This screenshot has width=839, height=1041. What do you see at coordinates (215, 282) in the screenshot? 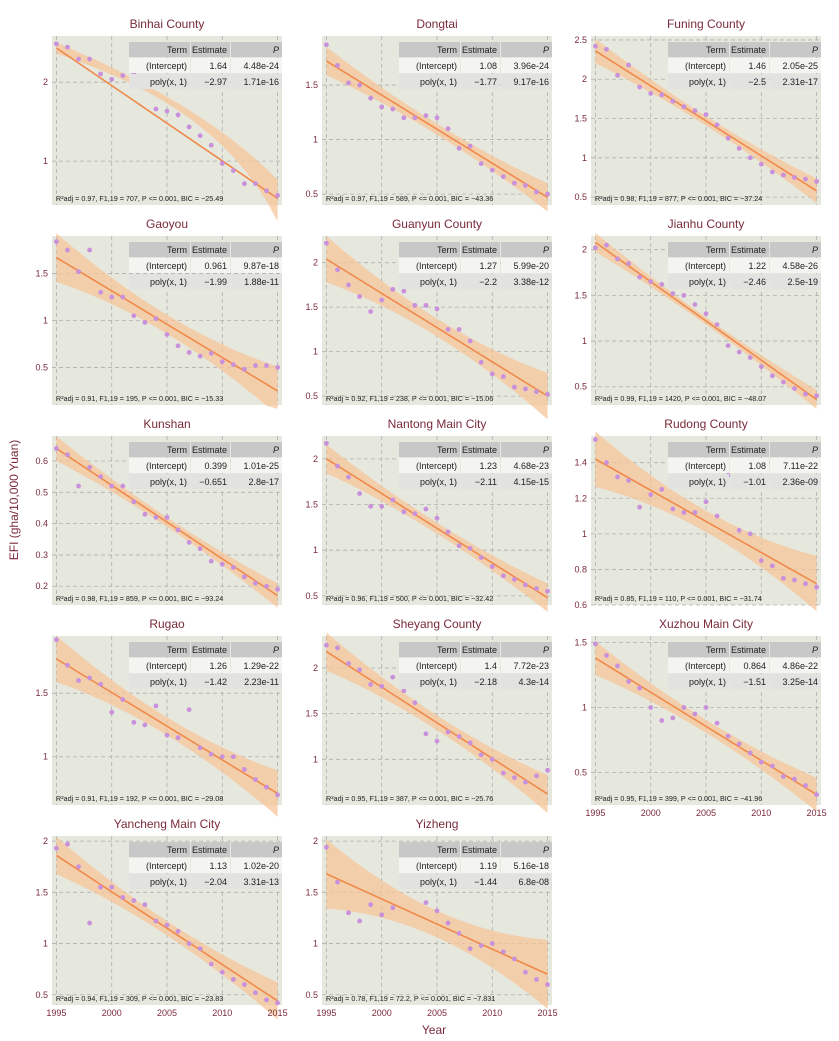
I see `table-cell-text: −1.99` at bounding box center [215, 282].